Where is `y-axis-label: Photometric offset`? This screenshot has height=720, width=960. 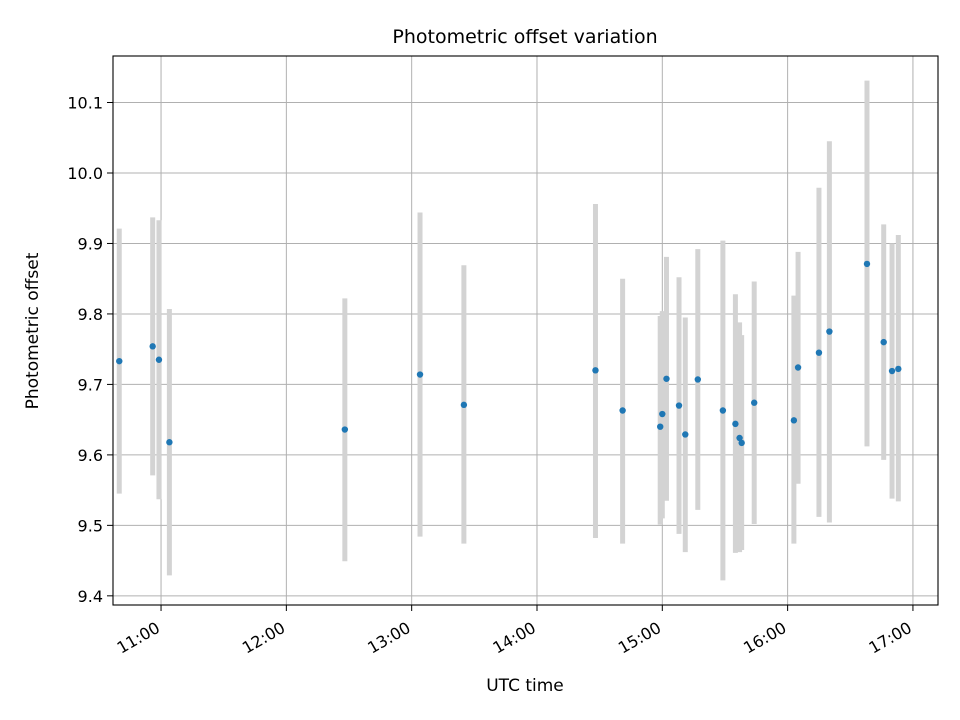 y-axis-label: Photometric offset is located at coordinates (33, 330).